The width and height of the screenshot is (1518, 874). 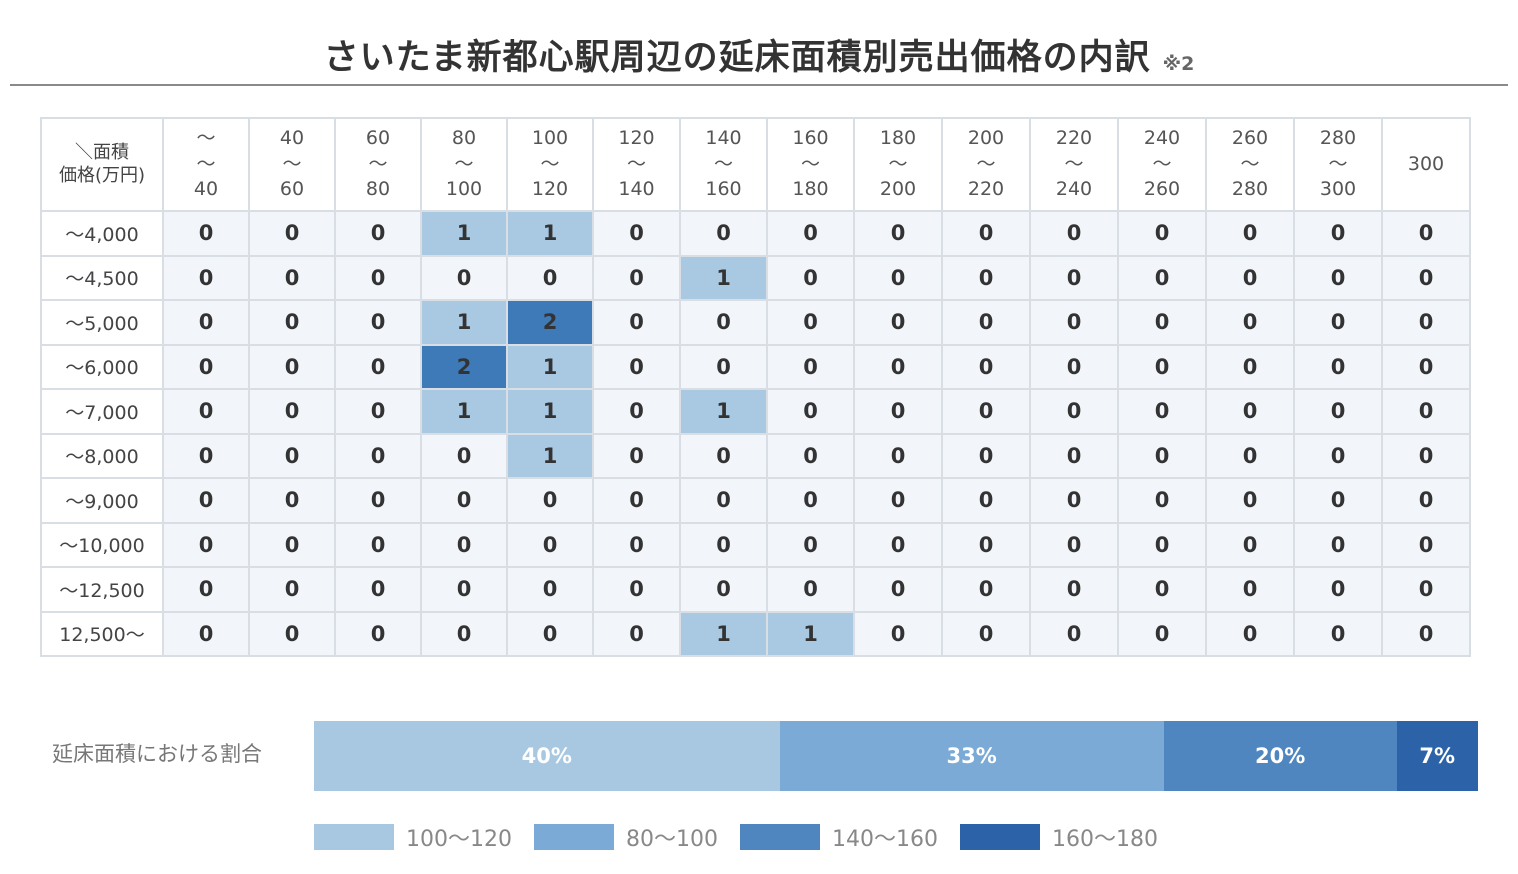 What do you see at coordinates (1426, 164) in the screenshot?
I see `column-header: 300` at bounding box center [1426, 164].